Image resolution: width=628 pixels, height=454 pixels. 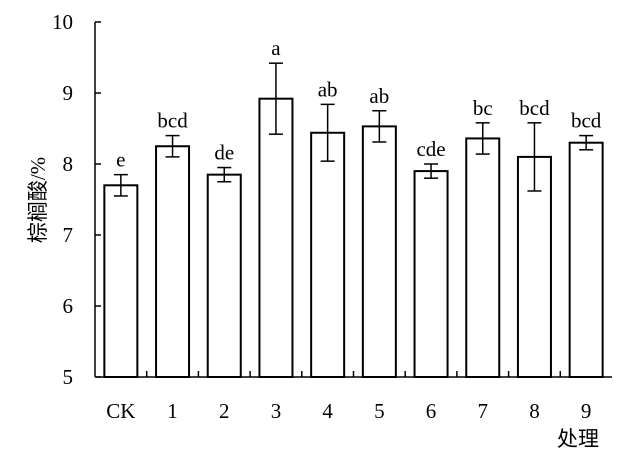 What do you see at coordinates (431, 411) in the screenshot?
I see `x-tick-label: 6` at bounding box center [431, 411].